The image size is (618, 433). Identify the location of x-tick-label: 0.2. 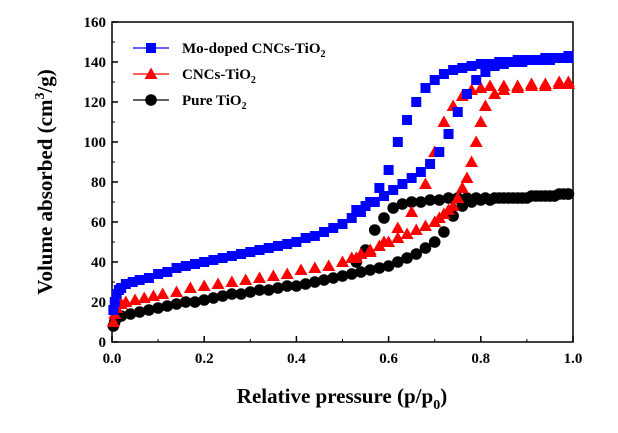
(204, 359).